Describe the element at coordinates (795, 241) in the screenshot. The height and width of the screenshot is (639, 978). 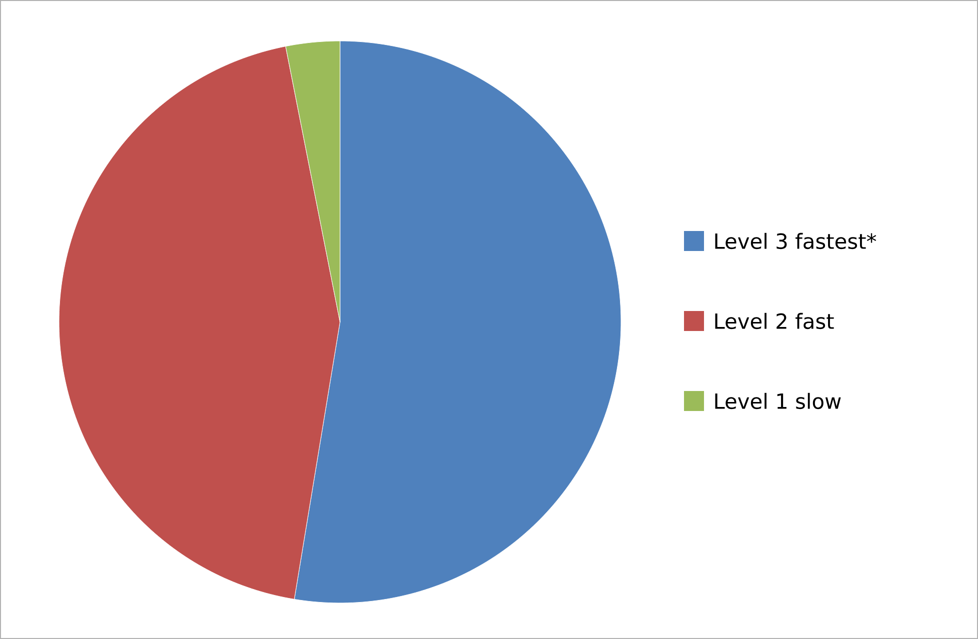
I see `legend-label: Level 3 fastest*` at that location.